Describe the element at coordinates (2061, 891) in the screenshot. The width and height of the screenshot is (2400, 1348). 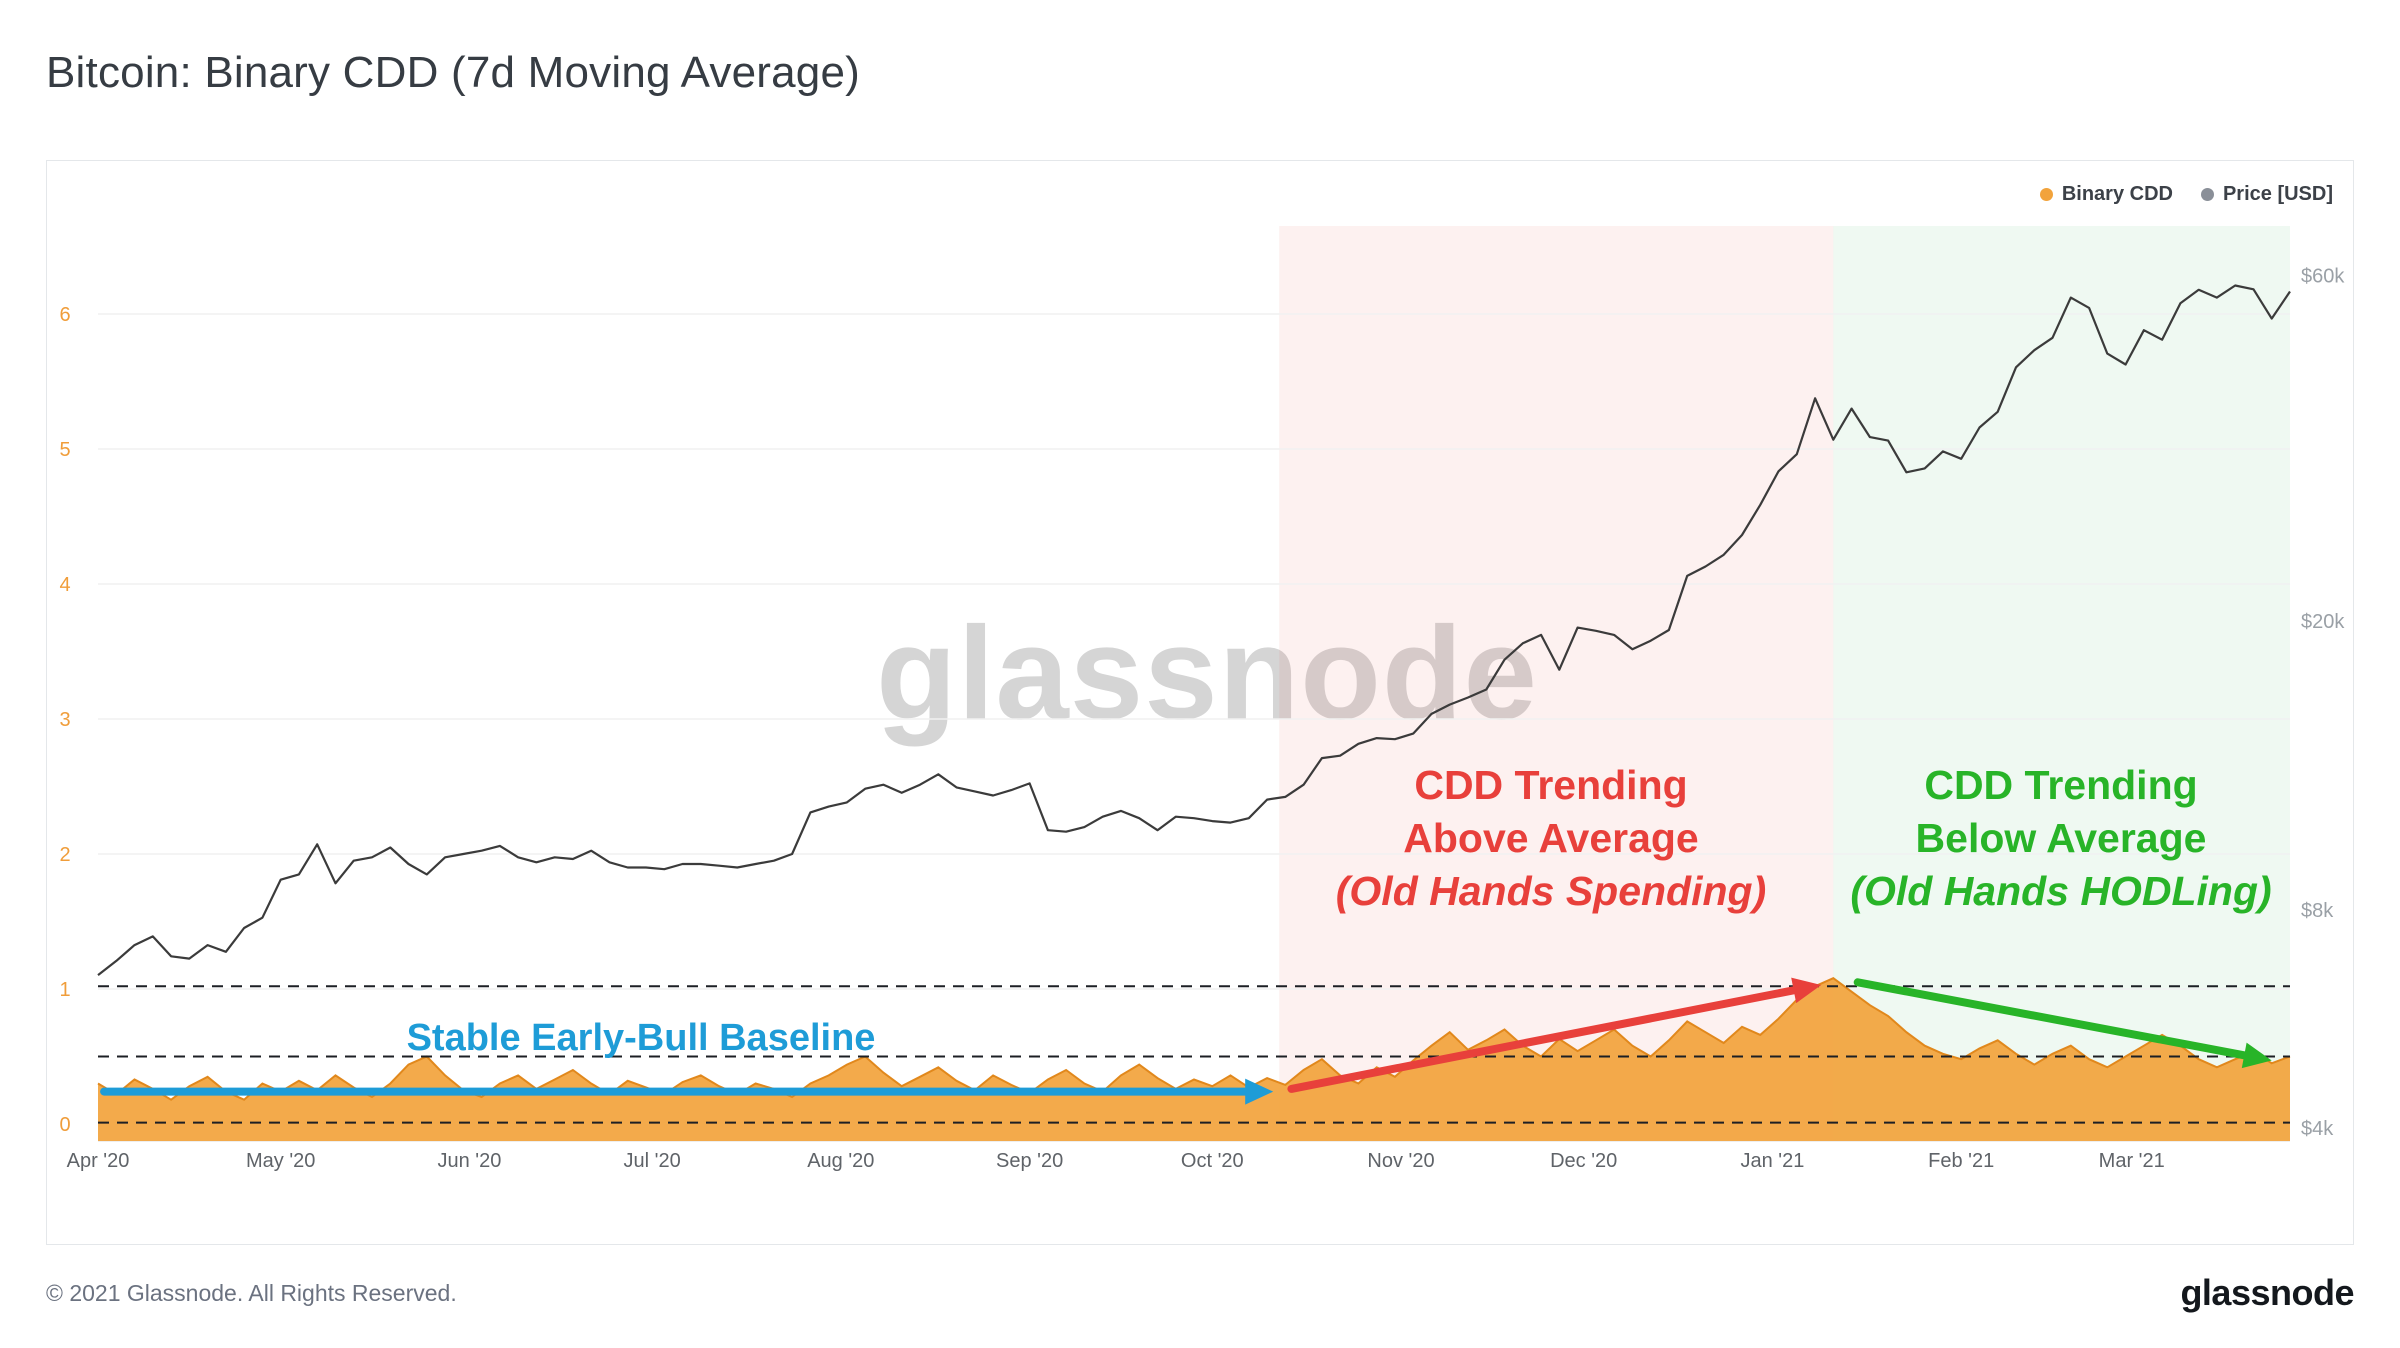
I see `below-annotation-line-3: (Old Hands HODLing)` at that location.